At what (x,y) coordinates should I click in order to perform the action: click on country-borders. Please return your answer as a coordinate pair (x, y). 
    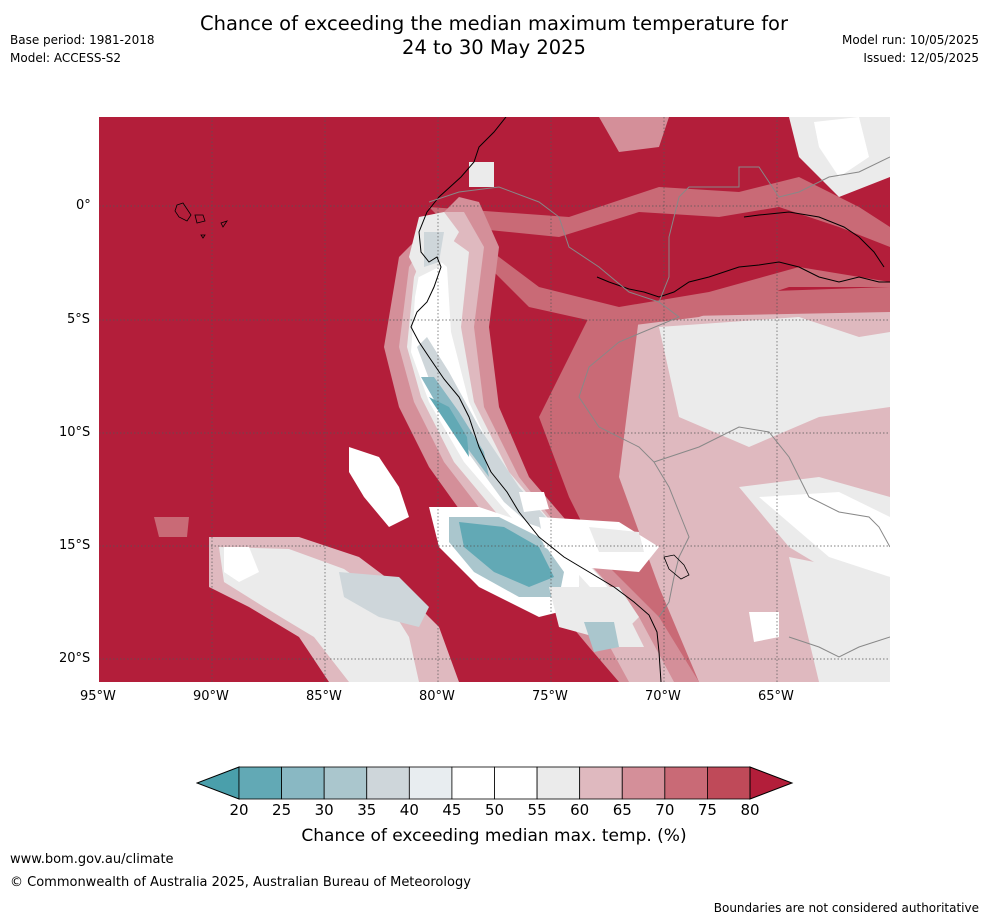
    Looking at the image, I should click on (559, 402).